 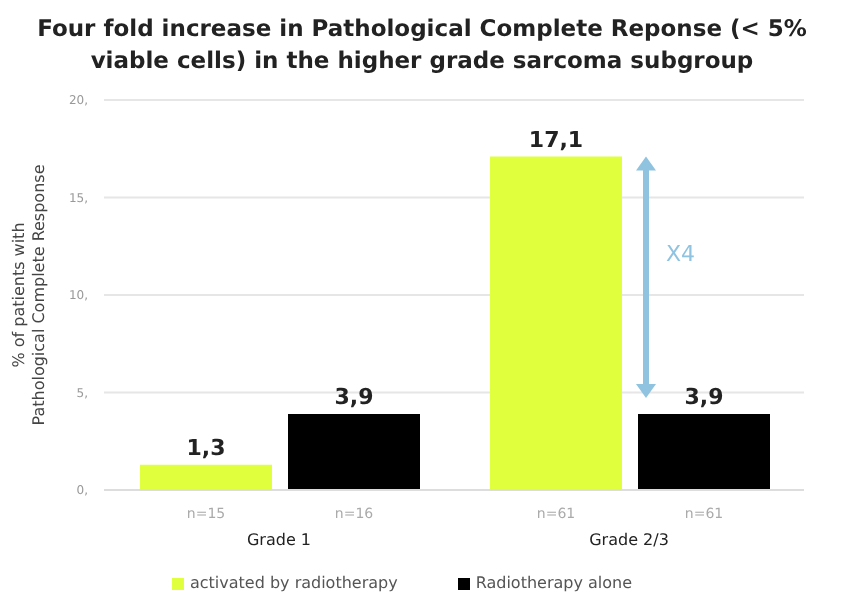 I want to click on legend-label: activated by radiotherapy, so click(x=292, y=583).